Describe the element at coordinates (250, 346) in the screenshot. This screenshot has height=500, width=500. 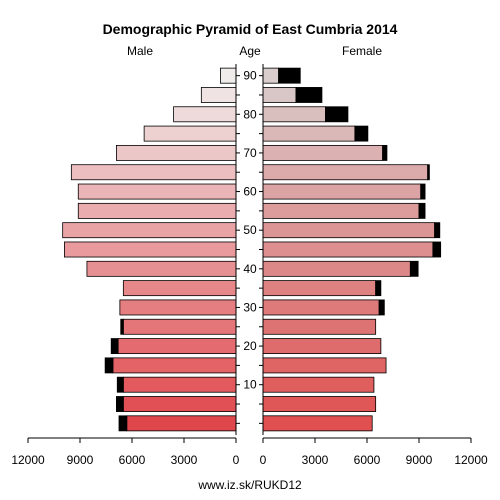
I see `age-label: 20` at that location.